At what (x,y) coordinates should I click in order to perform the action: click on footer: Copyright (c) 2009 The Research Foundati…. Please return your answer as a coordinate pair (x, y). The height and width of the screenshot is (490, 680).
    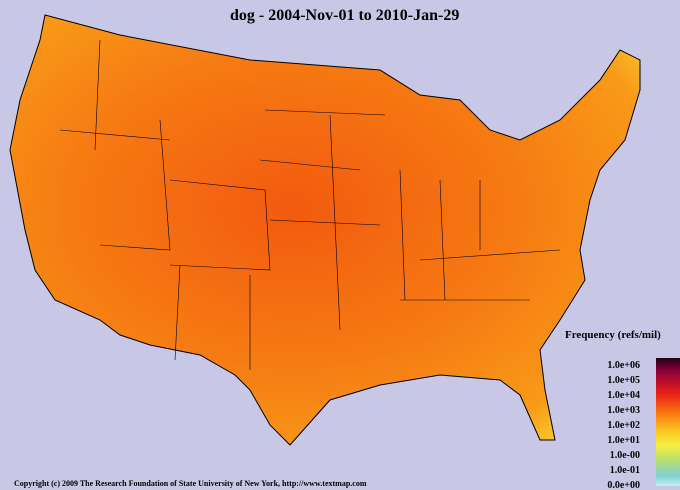
    Looking at the image, I should click on (190, 483).